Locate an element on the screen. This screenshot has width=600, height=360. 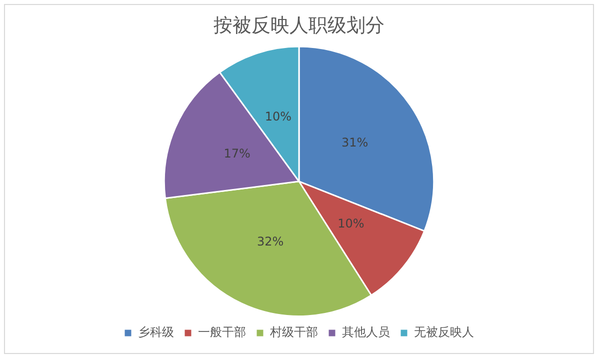
legend-label: 其他人员 is located at coordinates (366, 332).